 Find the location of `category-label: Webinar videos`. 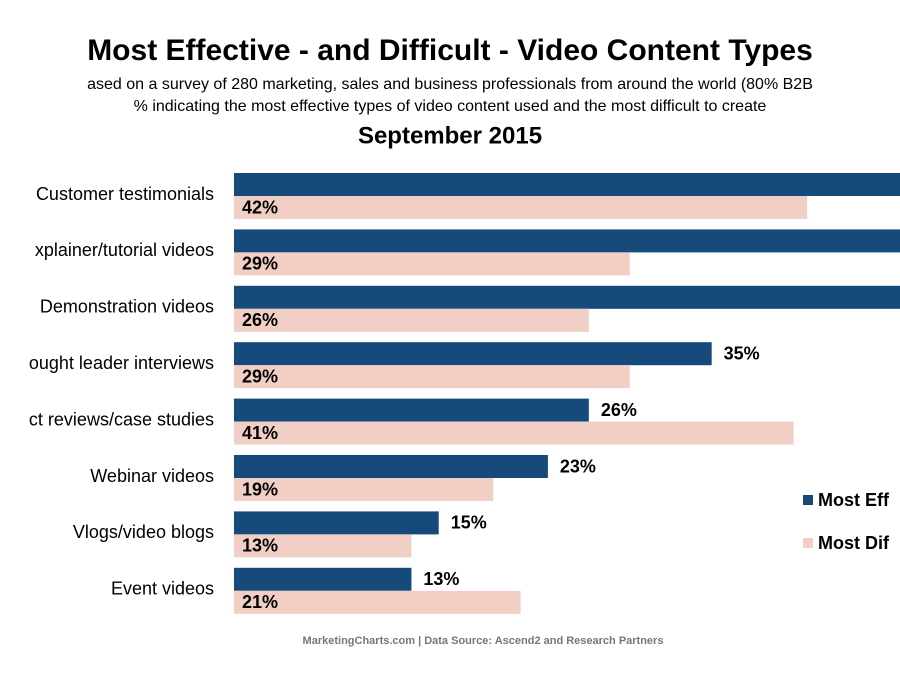

category-label: Webinar videos is located at coordinates (152, 476).